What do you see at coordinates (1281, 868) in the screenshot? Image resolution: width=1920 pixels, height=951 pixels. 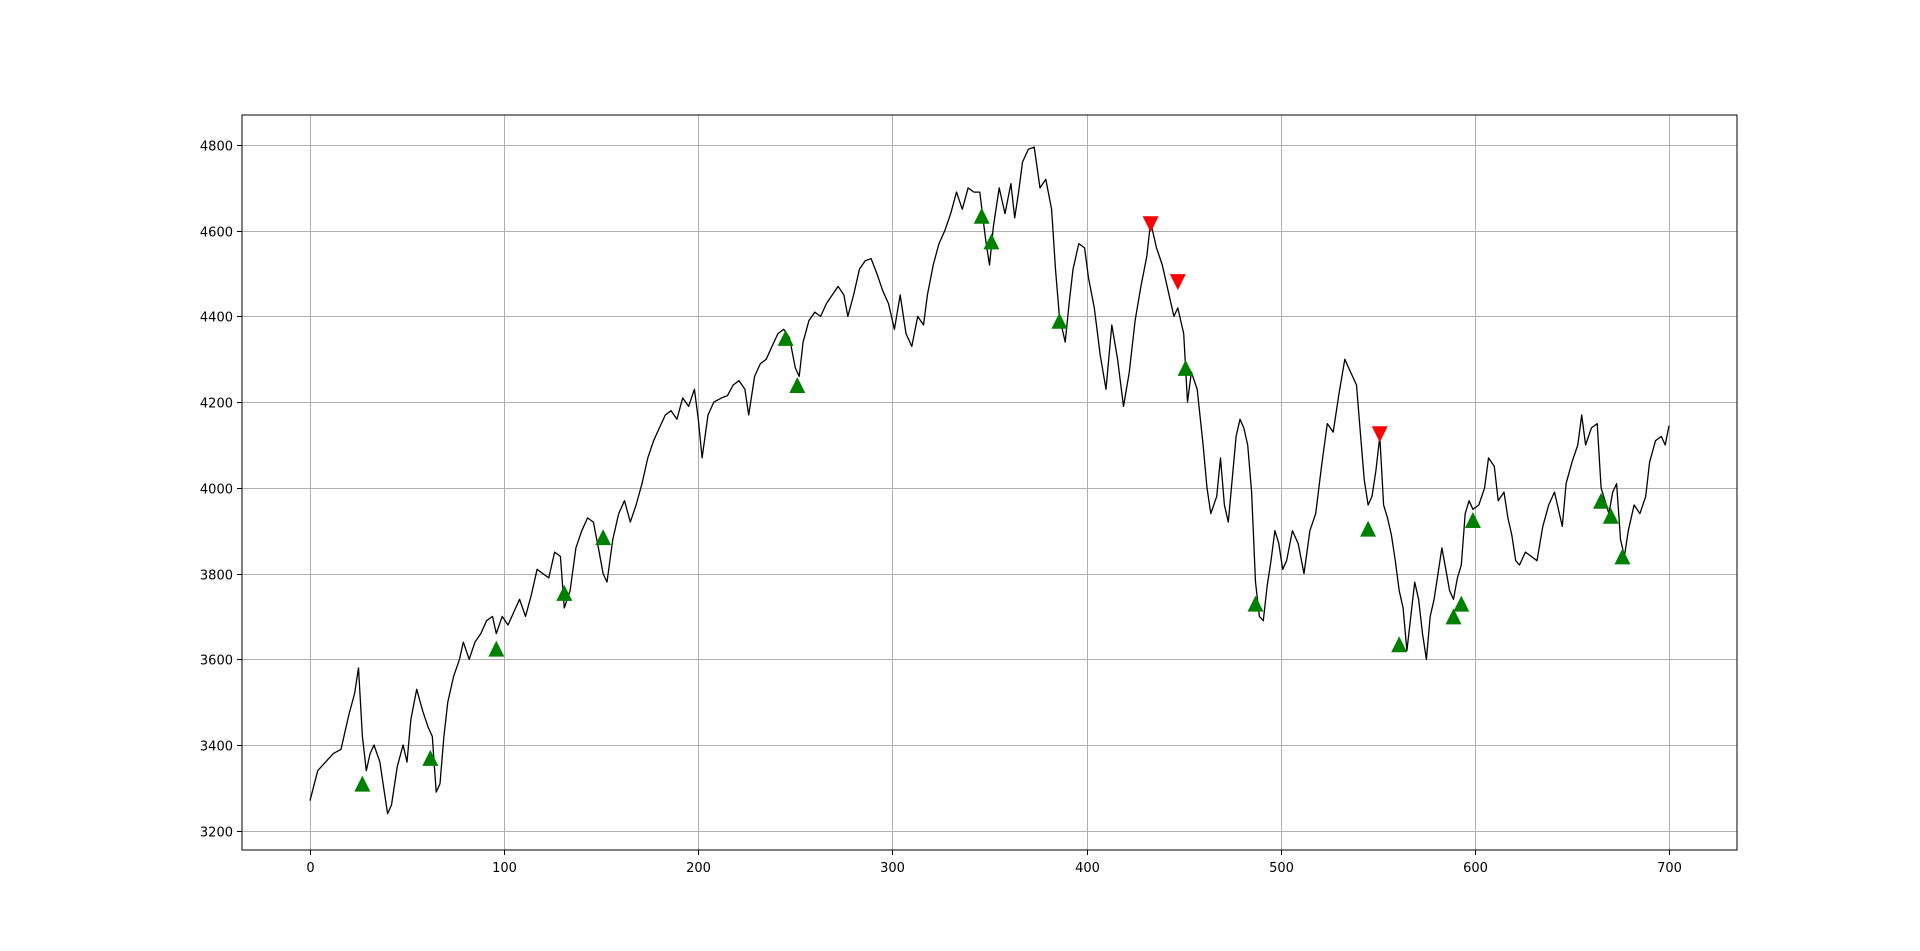 I see `x-tick-label: 500` at bounding box center [1281, 868].